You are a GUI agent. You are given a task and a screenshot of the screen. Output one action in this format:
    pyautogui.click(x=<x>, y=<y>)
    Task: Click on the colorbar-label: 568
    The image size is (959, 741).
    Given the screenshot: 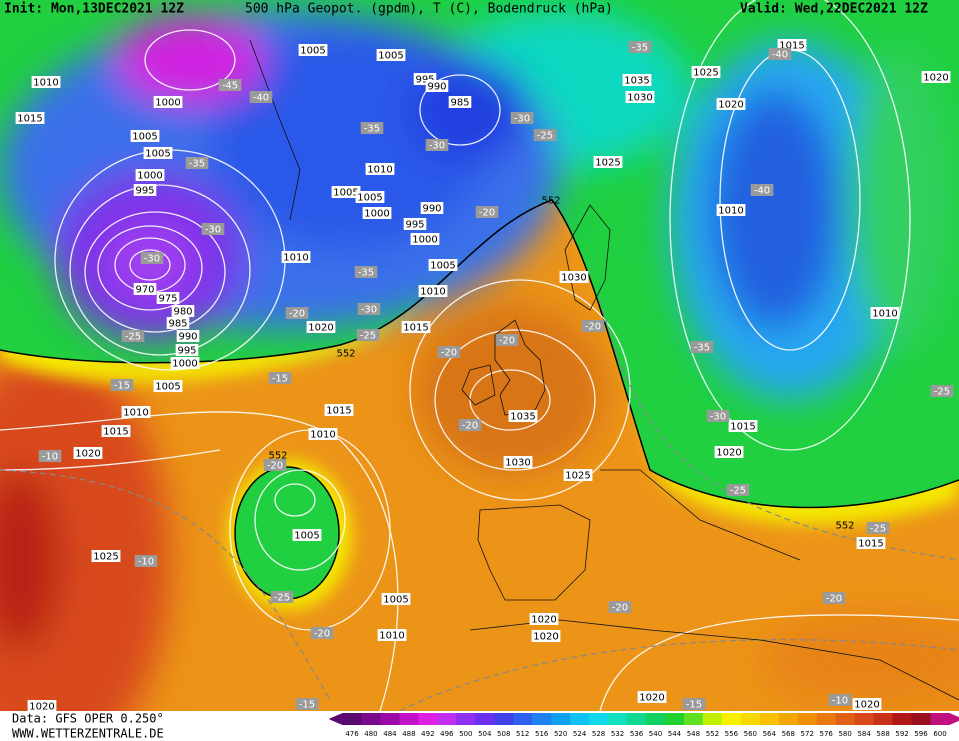 What is the action you would take?
    pyautogui.click(x=788, y=734)
    